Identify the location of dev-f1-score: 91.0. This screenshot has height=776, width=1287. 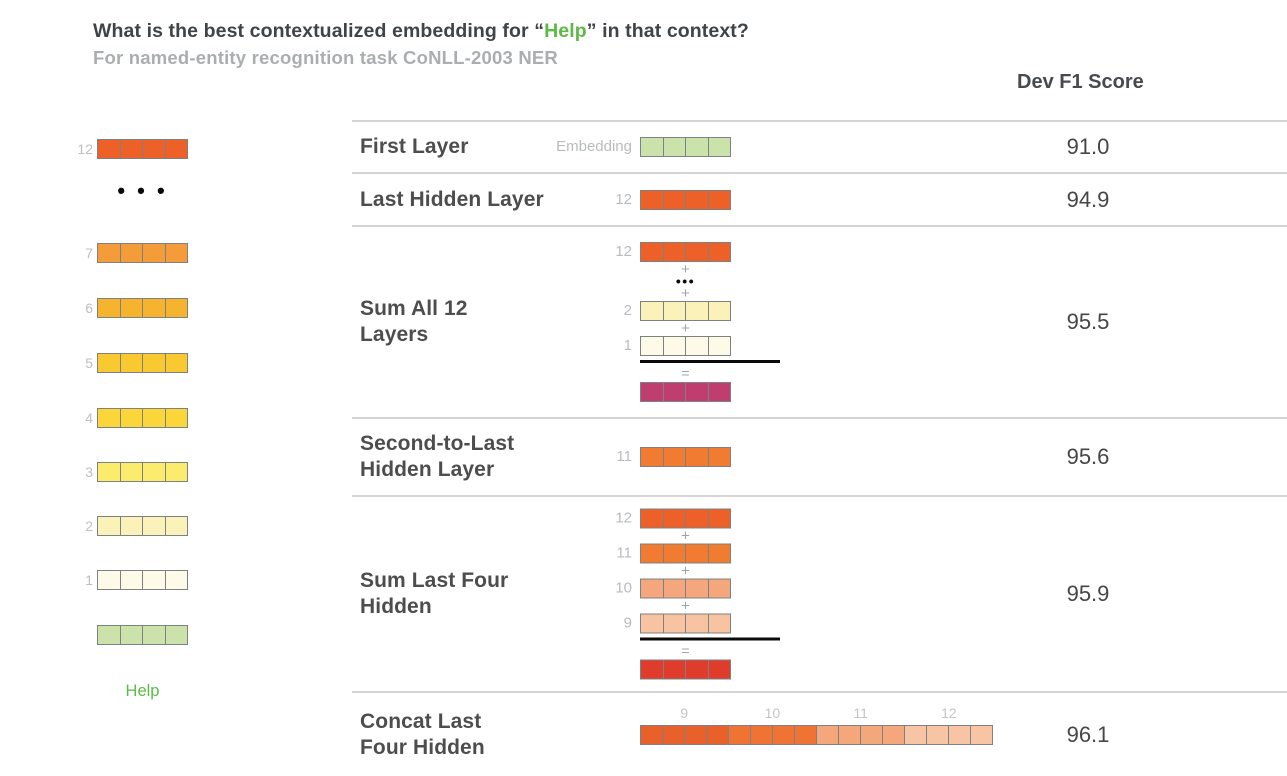
(1088, 146).